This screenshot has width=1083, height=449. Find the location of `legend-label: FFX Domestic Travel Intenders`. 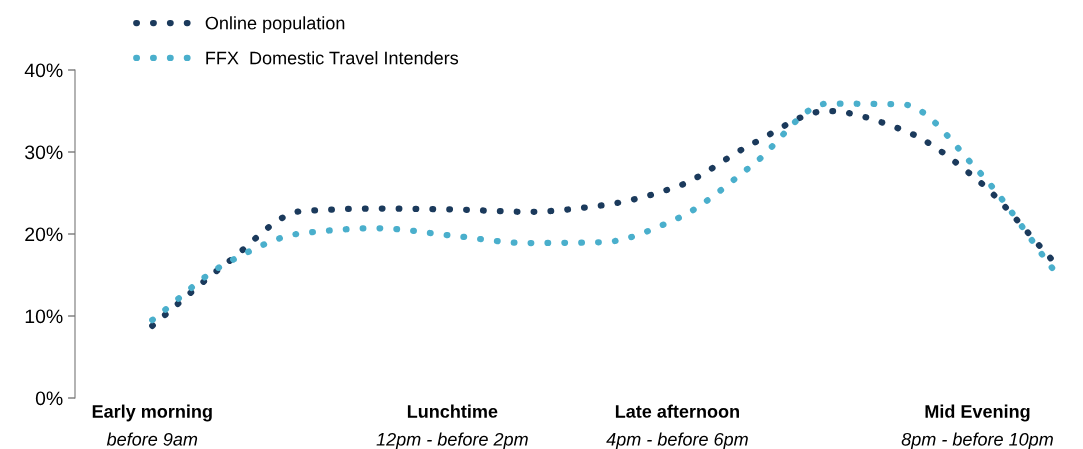

legend-label: FFX Domestic Travel Intenders is located at coordinates (332, 58).